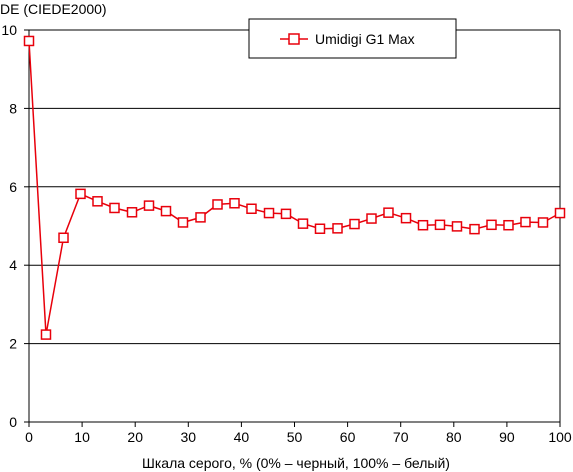 The width and height of the screenshot is (573, 472). Describe the element at coordinates (13, 344) in the screenshot. I see `y-tick-label: 2` at that location.